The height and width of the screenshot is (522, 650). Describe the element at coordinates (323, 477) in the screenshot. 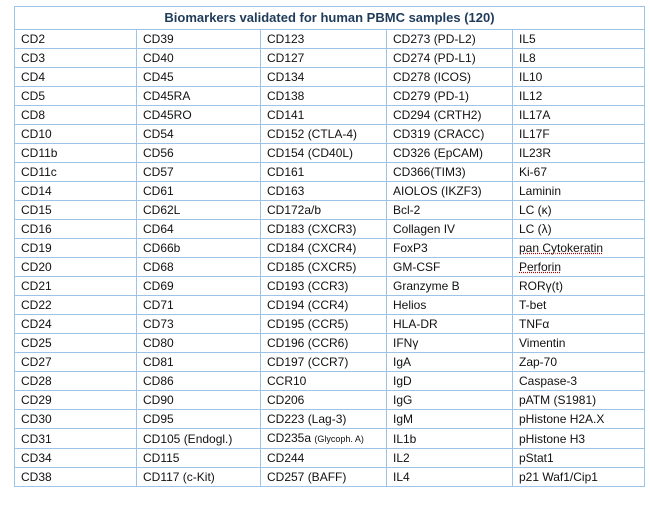

I see `biomarker-cell: CD257 (BAFF)` at that location.